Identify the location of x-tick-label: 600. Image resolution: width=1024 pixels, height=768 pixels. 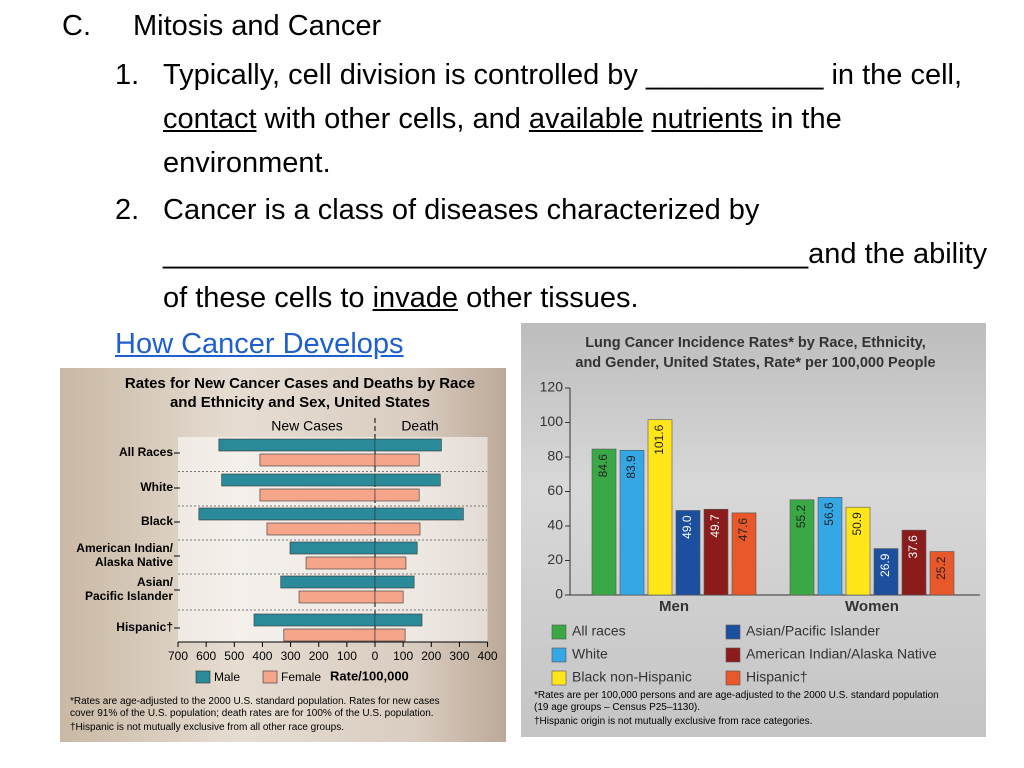
(206, 656).